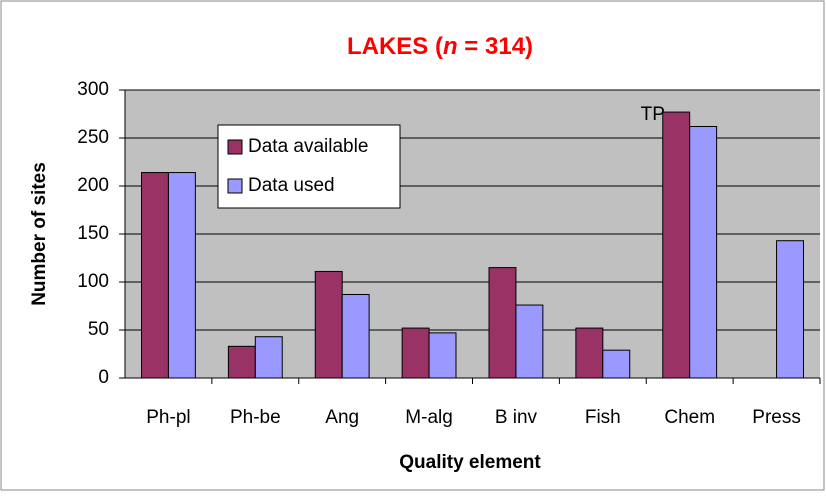 The width and height of the screenshot is (826, 497). What do you see at coordinates (516, 417) in the screenshot?
I see `x-tick-label: B inv` at bounding box center [516, 417].